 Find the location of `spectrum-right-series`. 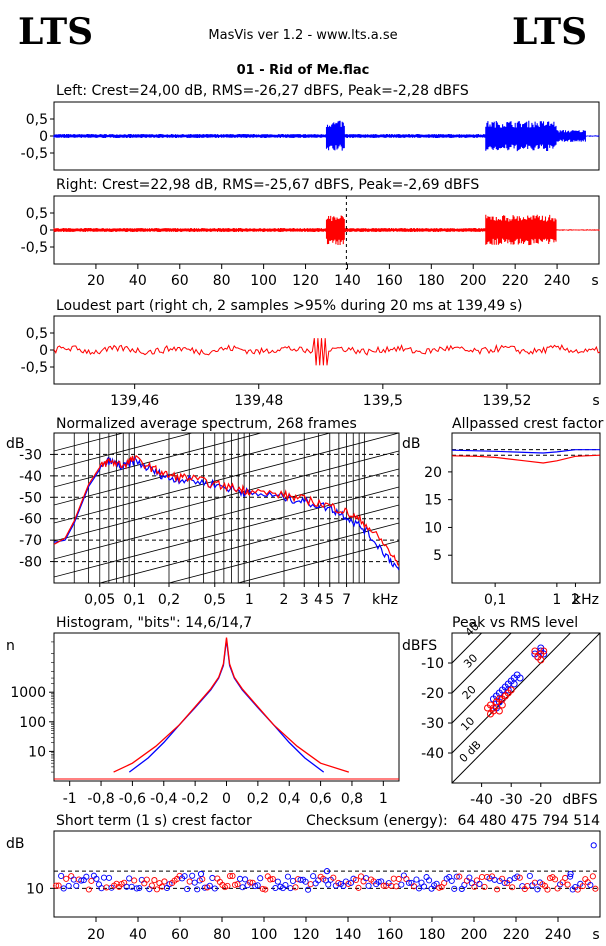

spectrum-right-series is located at coordinates (226, 510).